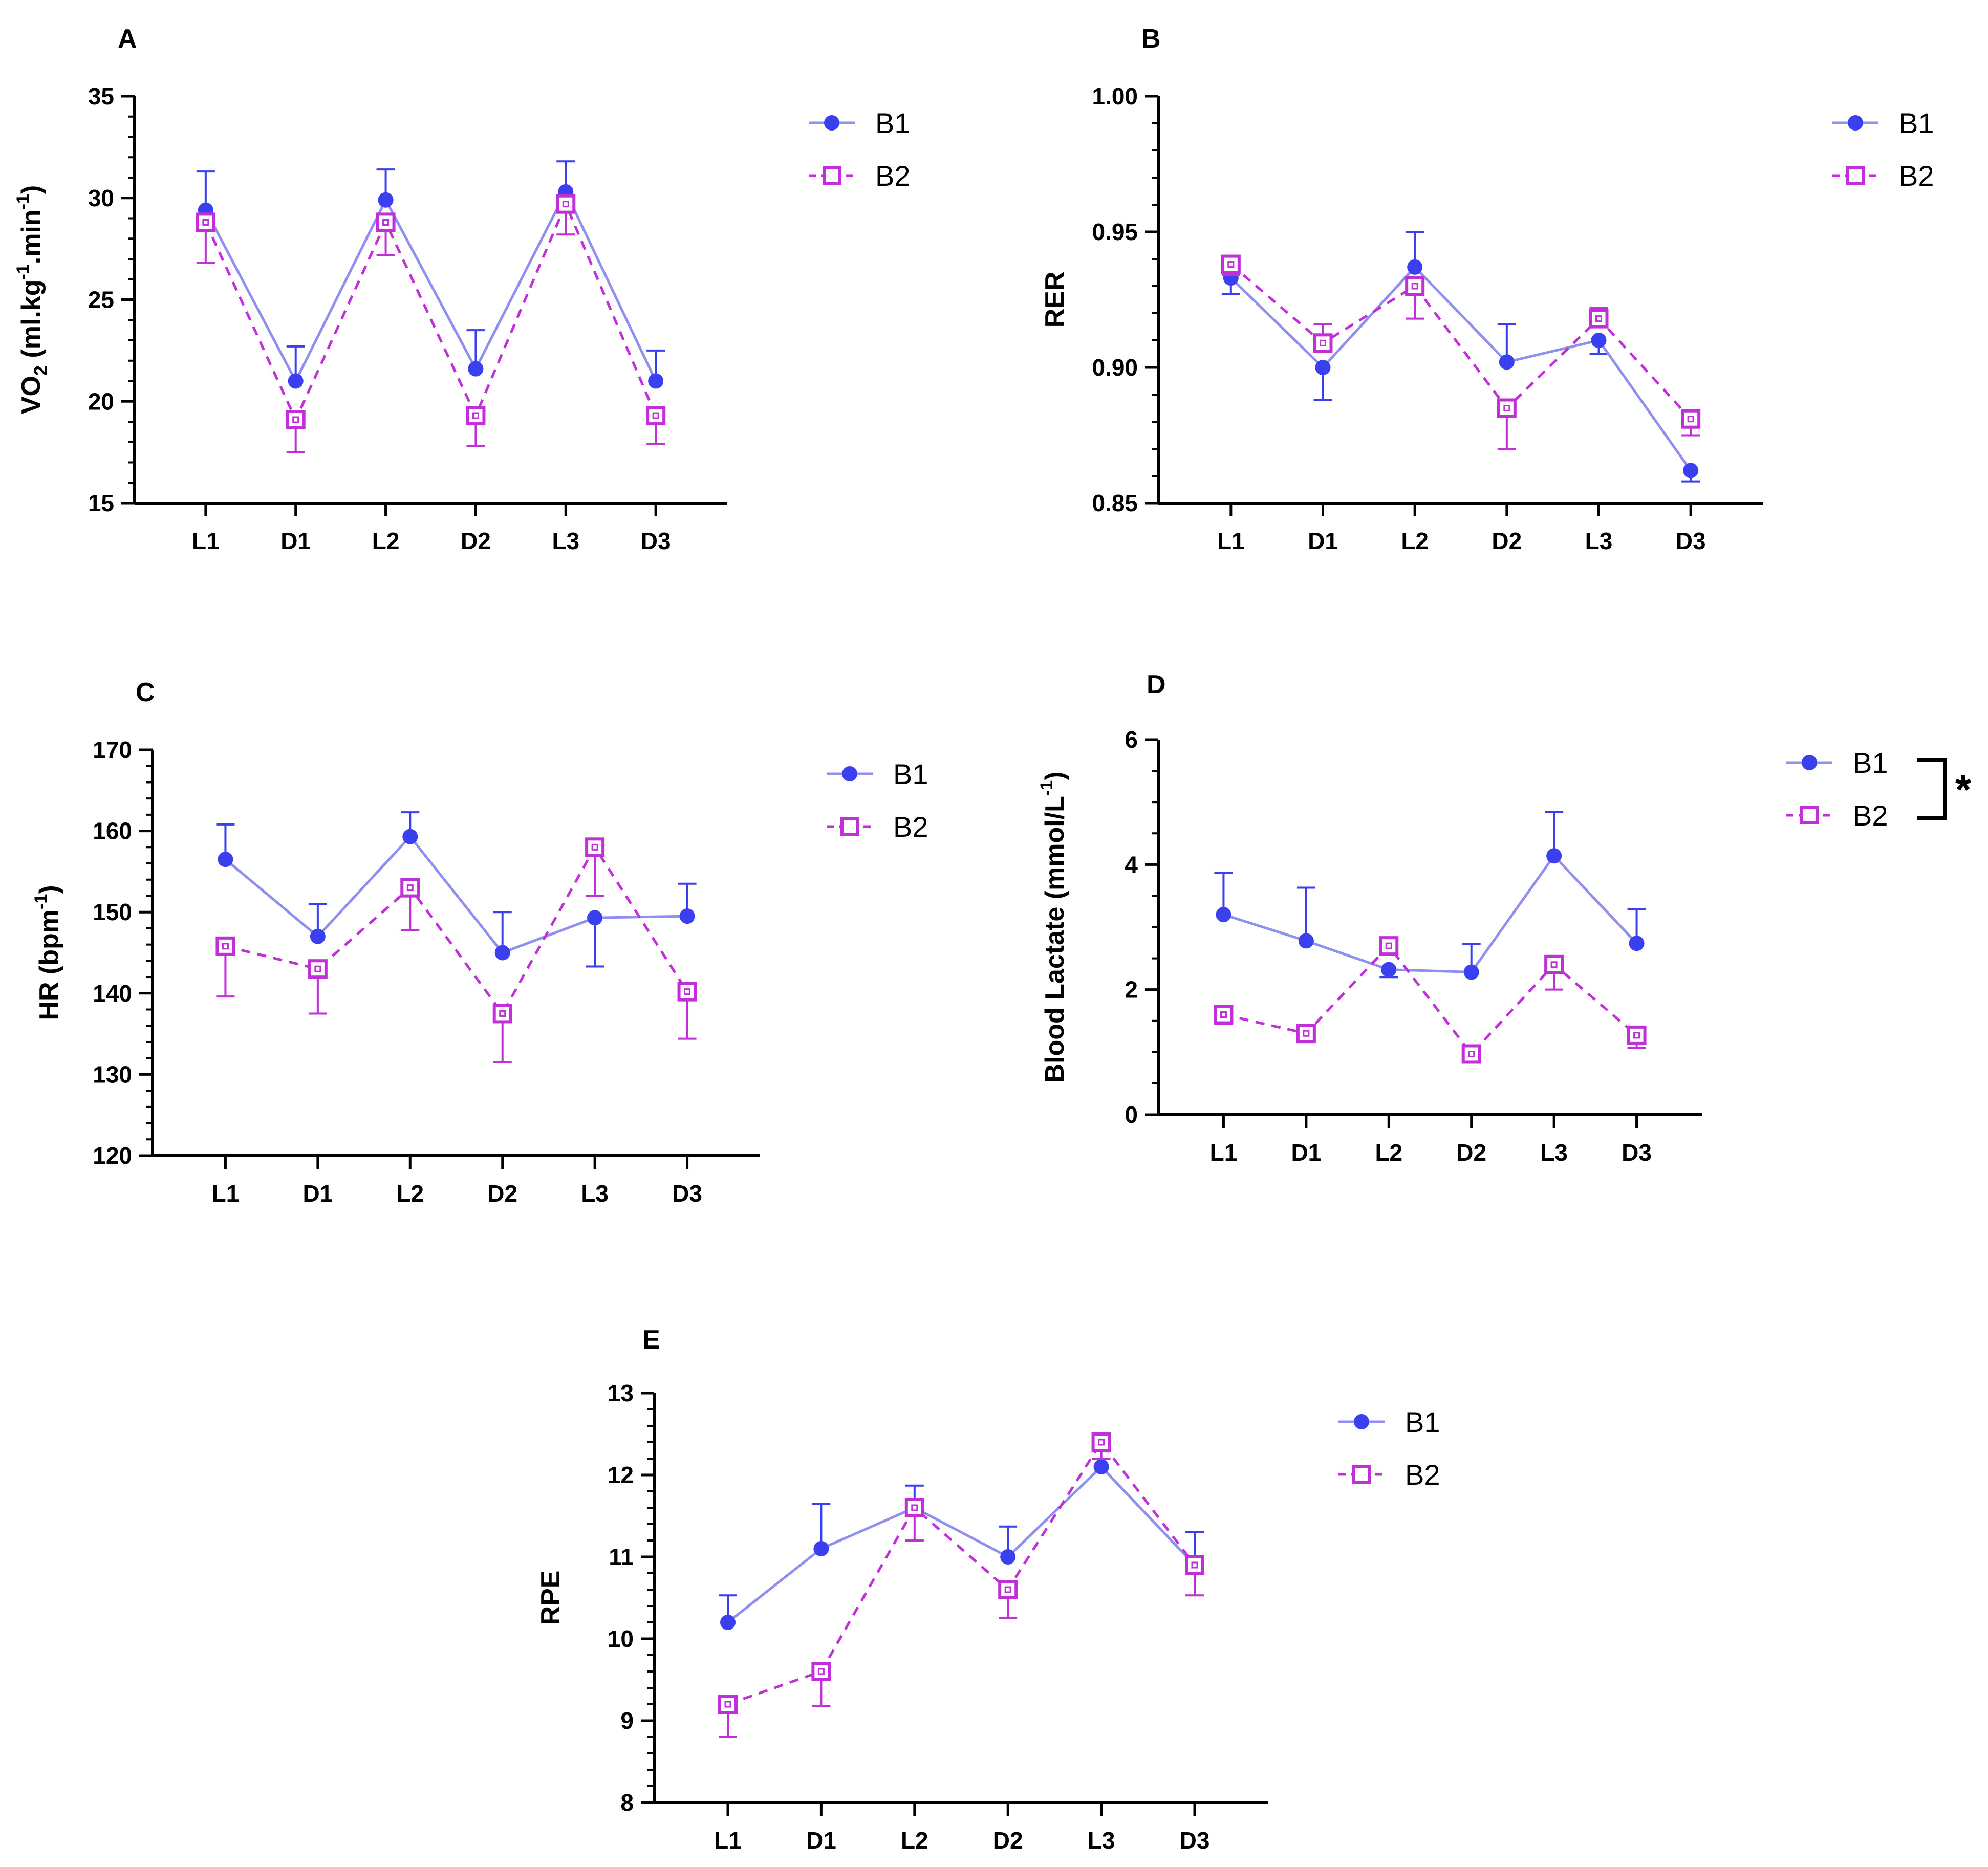  I want to click on y-tick-label: 4, so click(1131, 864).